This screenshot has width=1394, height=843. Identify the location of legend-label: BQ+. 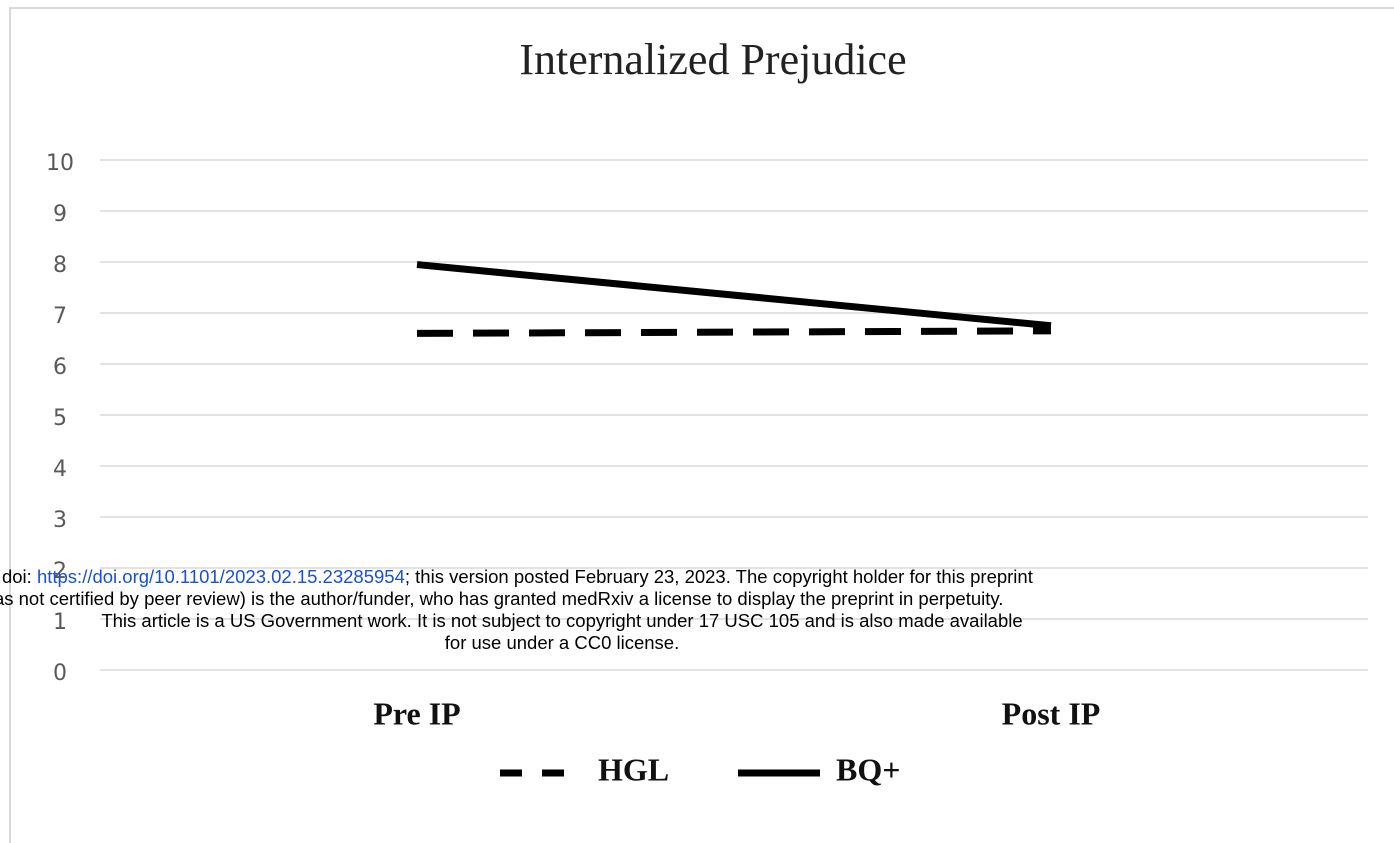
(868, 769).